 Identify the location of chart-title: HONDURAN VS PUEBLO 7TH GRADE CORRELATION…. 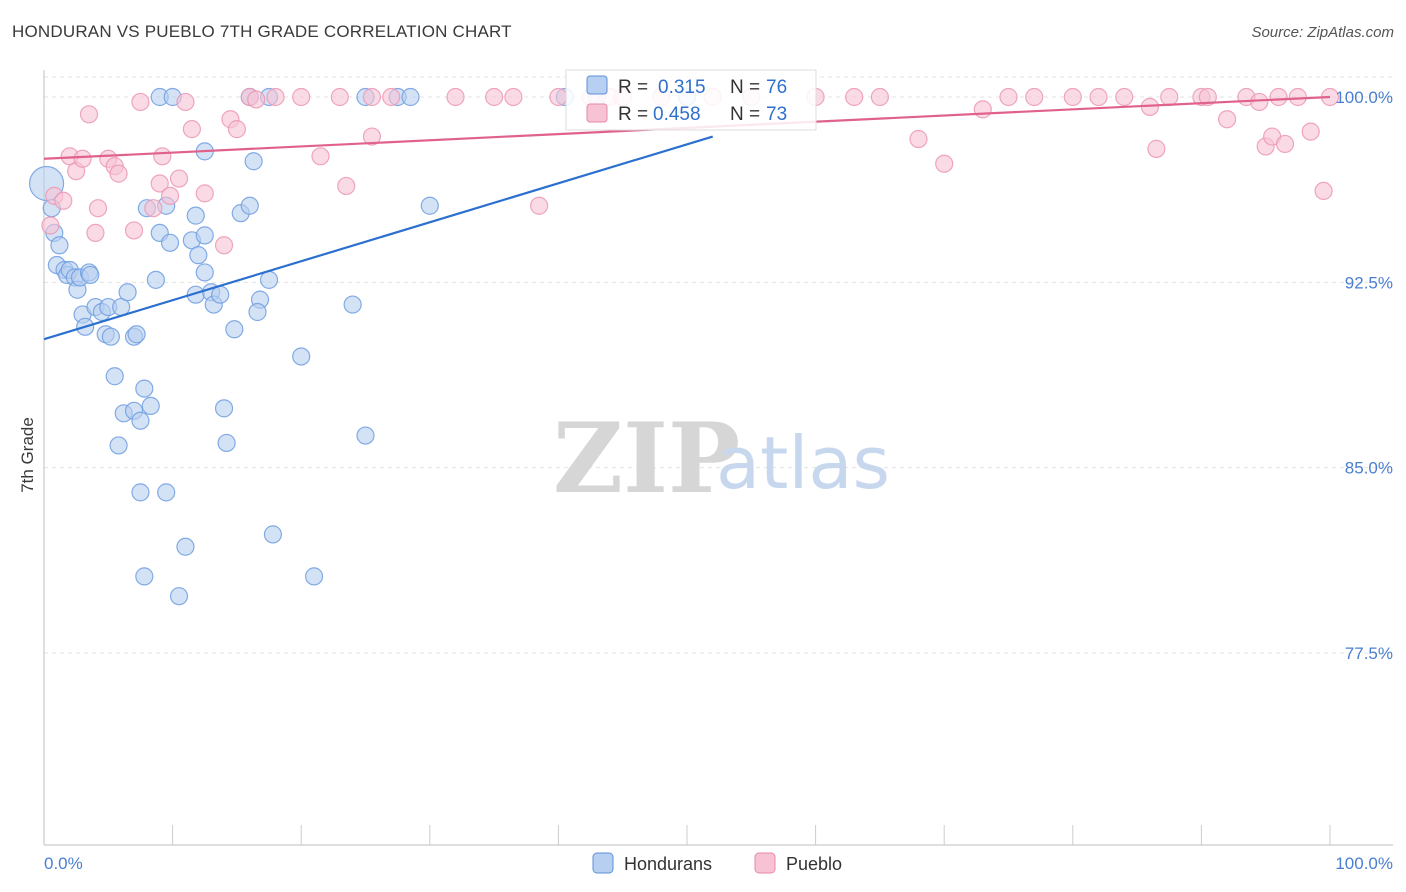
(262, 31).